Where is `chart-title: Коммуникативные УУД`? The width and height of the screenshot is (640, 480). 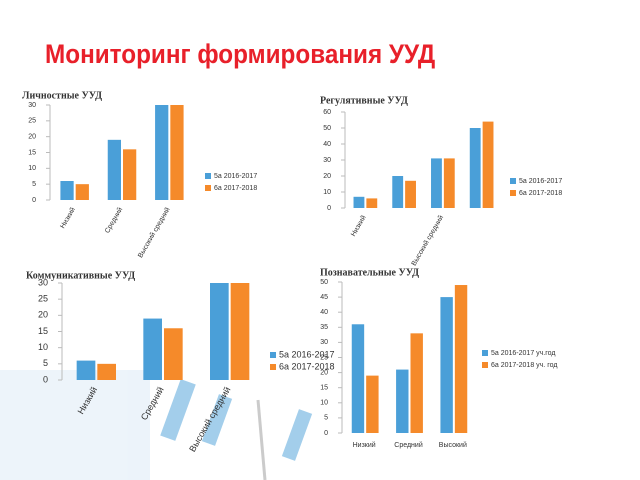 chart-title: Коммуникативные УУД is located at coordinates (80, 275).